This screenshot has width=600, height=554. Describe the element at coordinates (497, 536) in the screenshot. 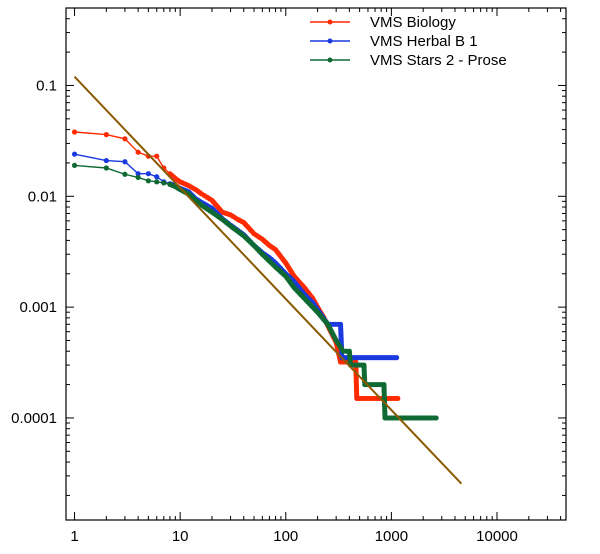

I see `x-tick-label: 10000` at that location.